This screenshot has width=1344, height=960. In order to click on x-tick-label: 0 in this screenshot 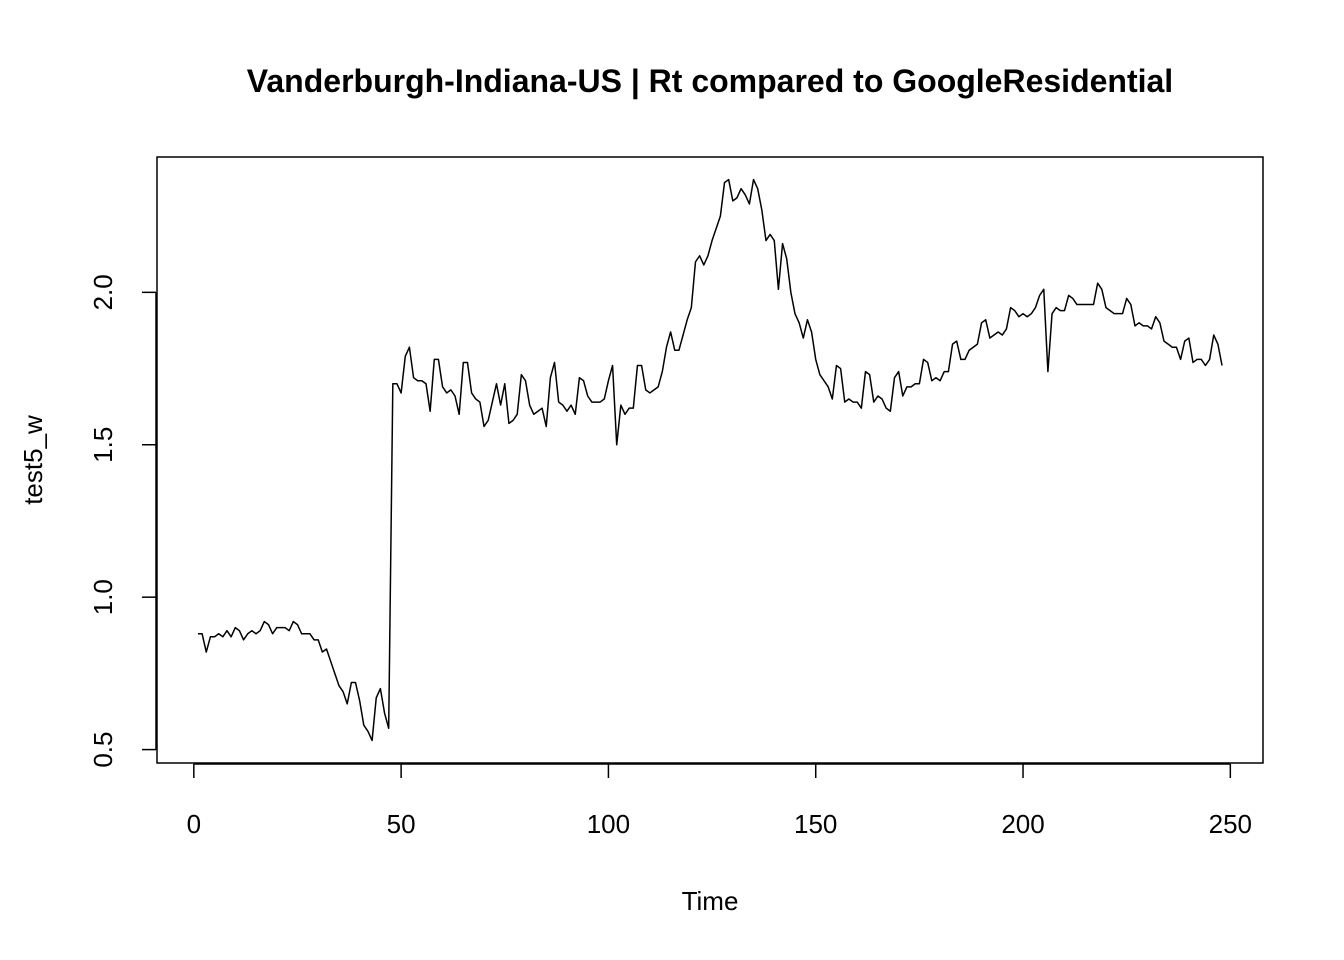, I will do `click(194, 824)`.